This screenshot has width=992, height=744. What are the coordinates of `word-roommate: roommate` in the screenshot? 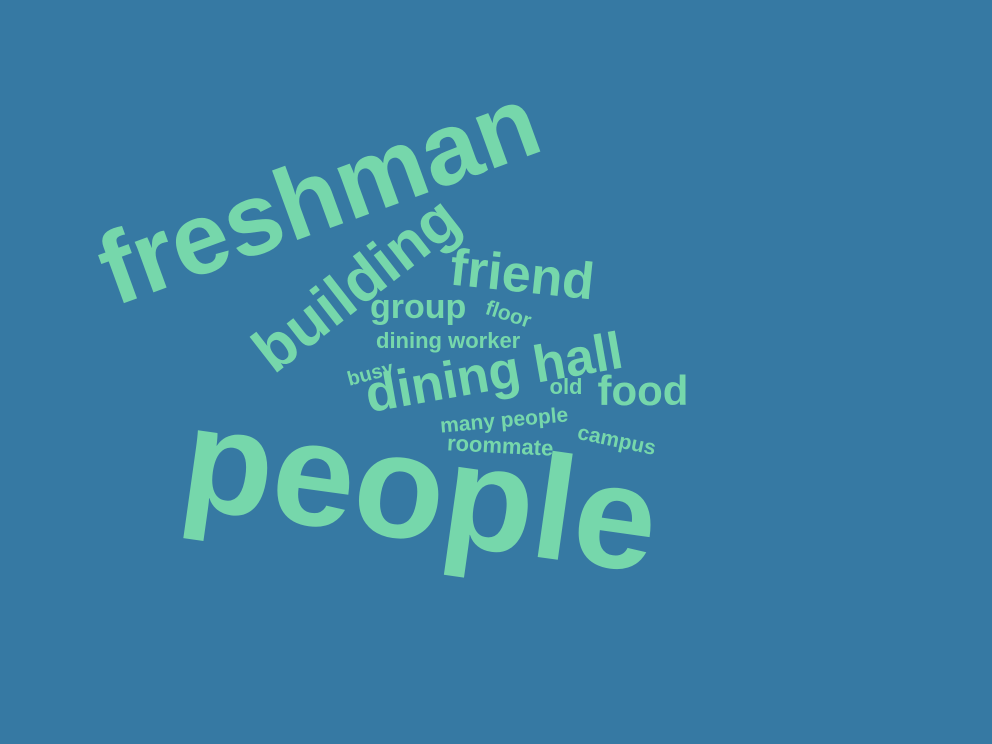 It's located at (500, 445).